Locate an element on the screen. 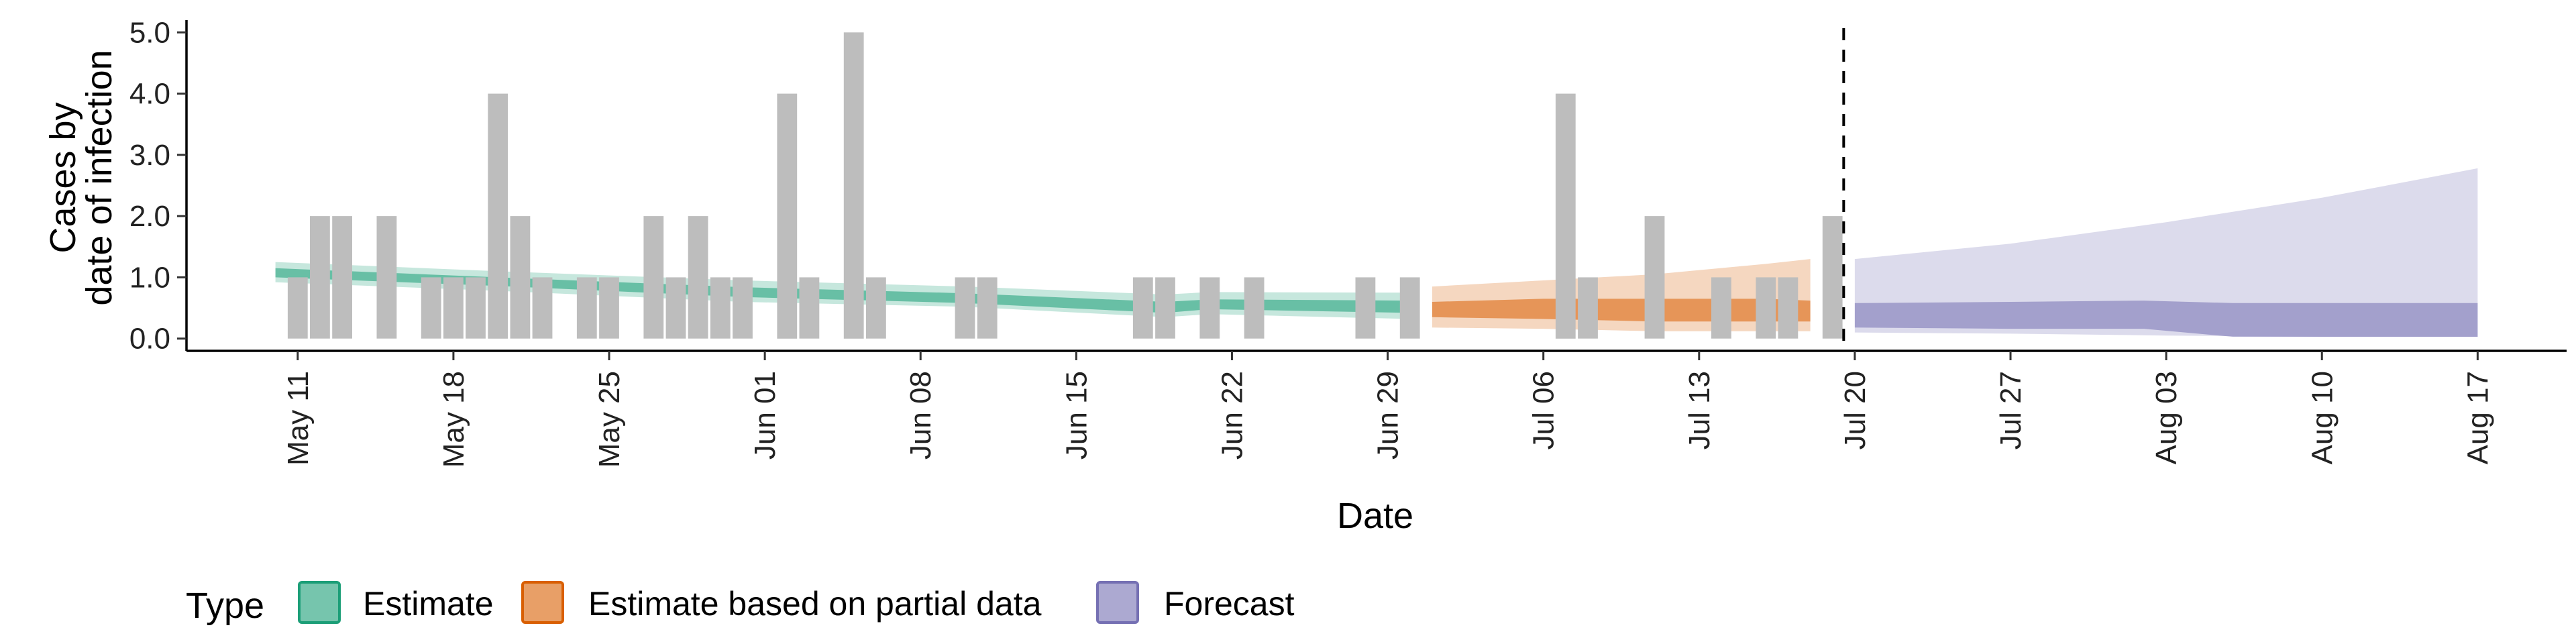  x-tick-label: Jul 27 is located at coordinates (2010, 410).